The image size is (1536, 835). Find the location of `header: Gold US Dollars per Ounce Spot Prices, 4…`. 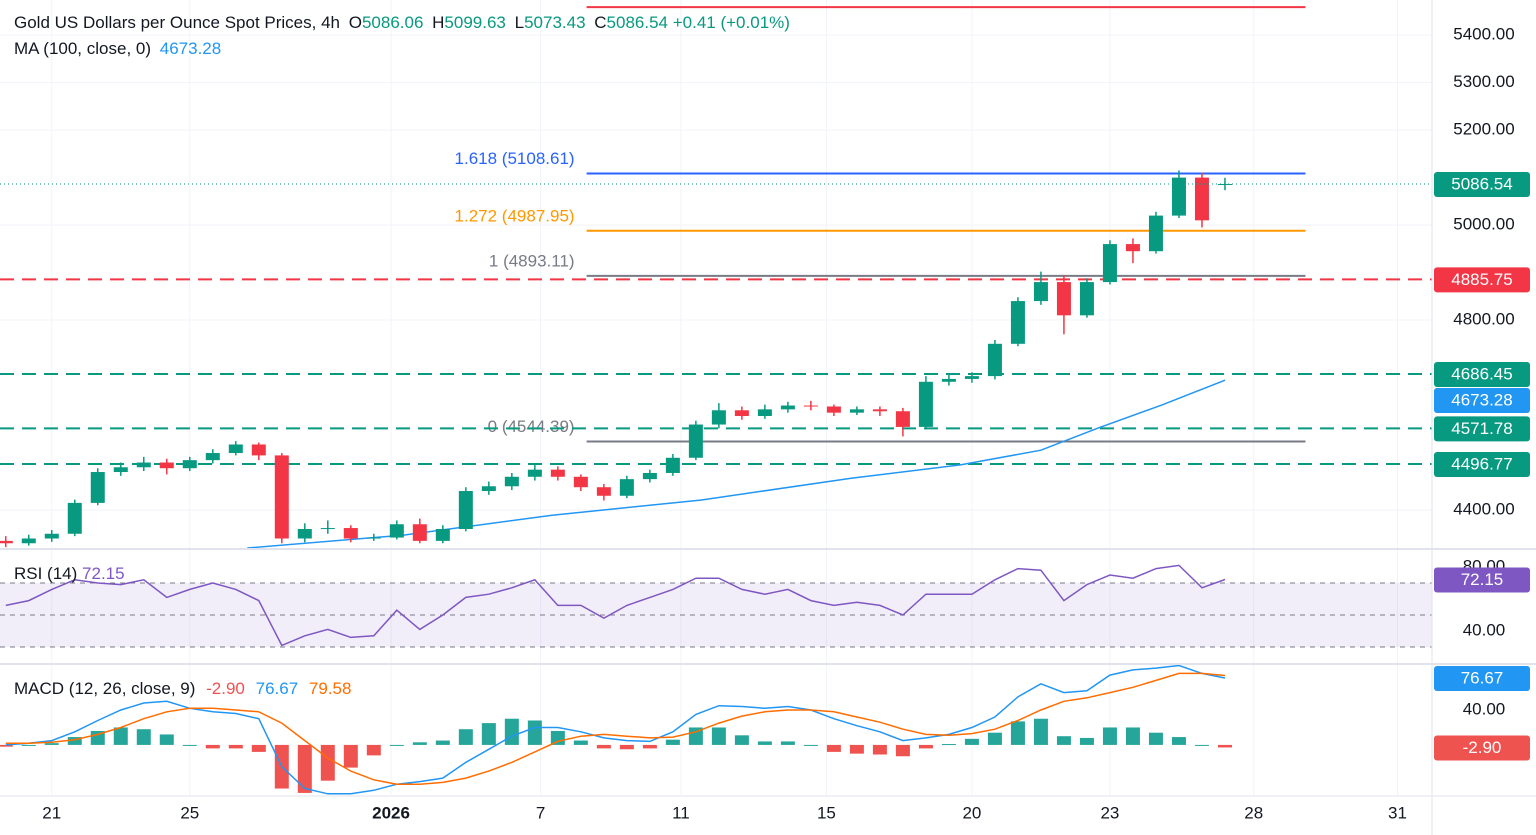

header: Gold US Dollars per Ounce Spot Prices, 4… is located at coordinates (402, 22).